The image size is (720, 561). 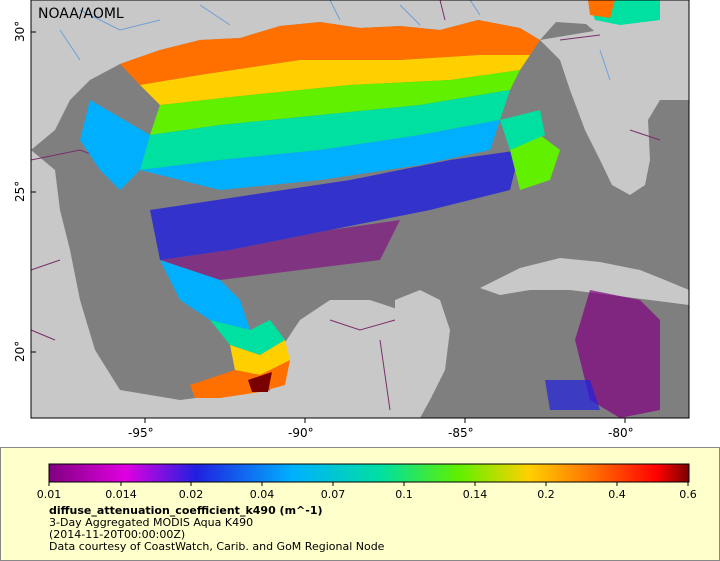 What do you see at coordinates (333, 494) in the screenshot?
I see `scale-label-4: 0.07` at bounding box center [333, 494].